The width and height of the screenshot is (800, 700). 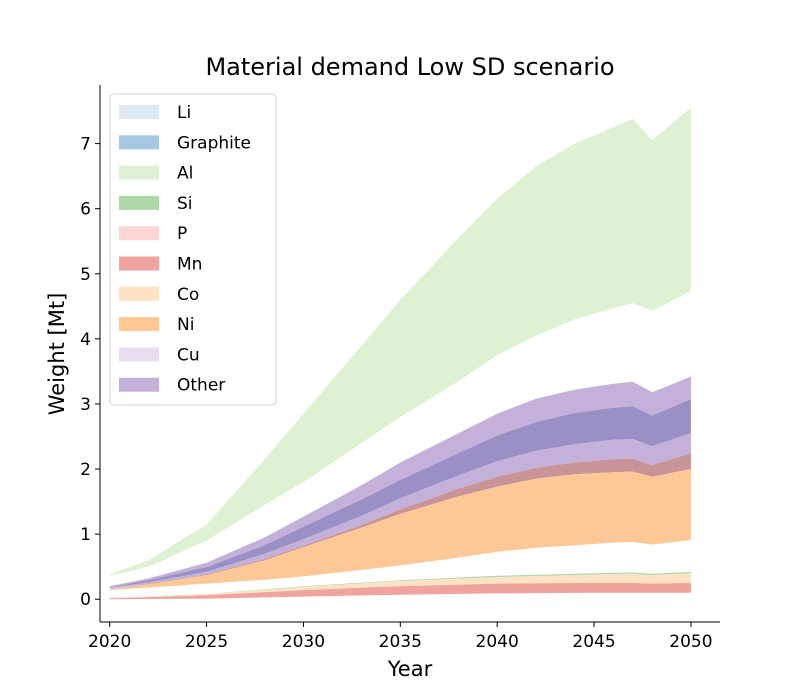 What do you see at coordinates (85, 600) in the screenshot?
I see `y-tick-label: 0` at bounding box center [85, 600].